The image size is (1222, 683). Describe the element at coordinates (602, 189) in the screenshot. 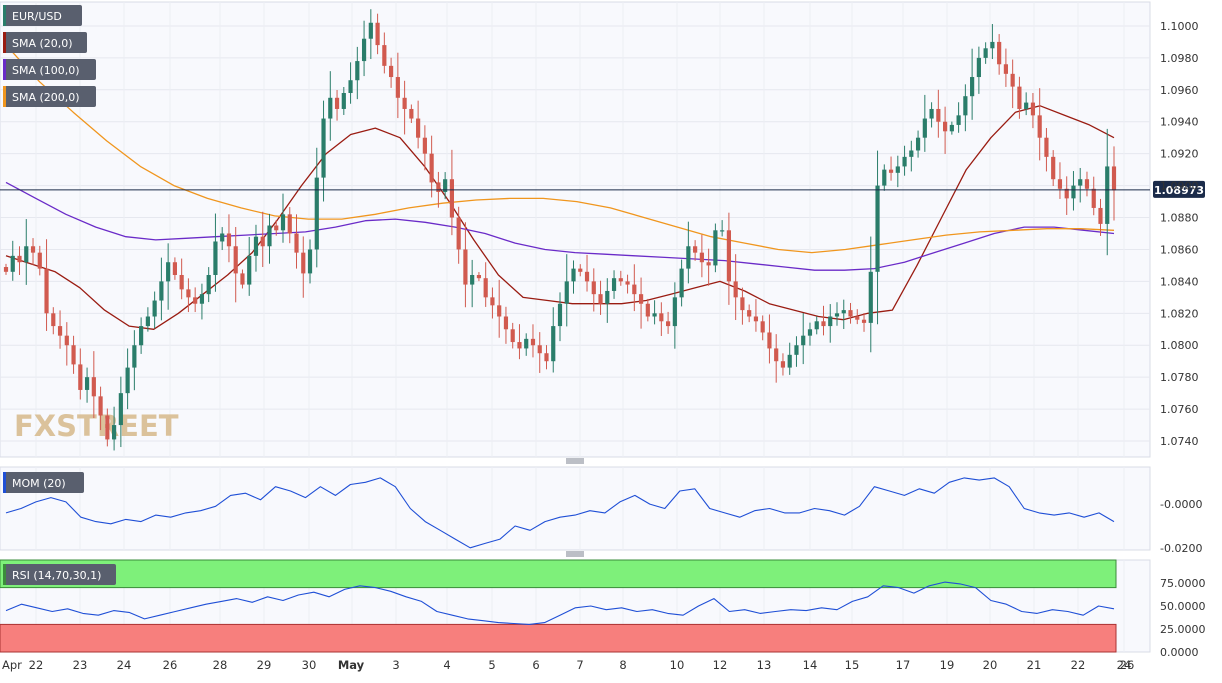

I see `last-price-line: 1.08973` at that location.